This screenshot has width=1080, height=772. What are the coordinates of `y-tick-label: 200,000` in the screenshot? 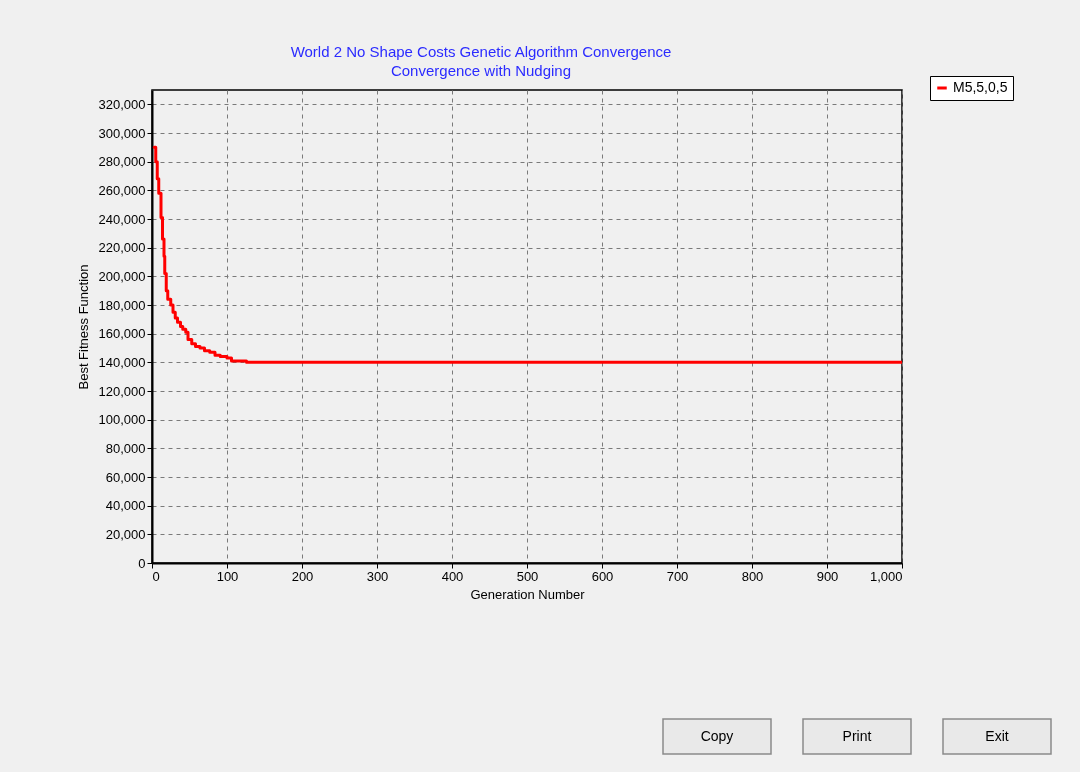 It's located at (122, 276).